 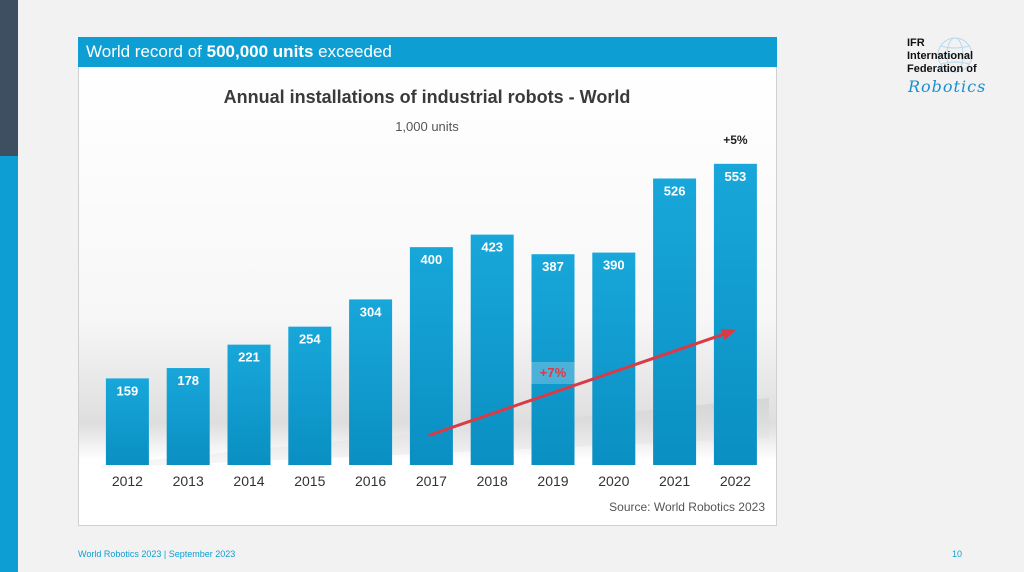 What do you see at coordinates (576, 385) in the screenshot?
I see `trend-line` at bounding box center [576, 385].